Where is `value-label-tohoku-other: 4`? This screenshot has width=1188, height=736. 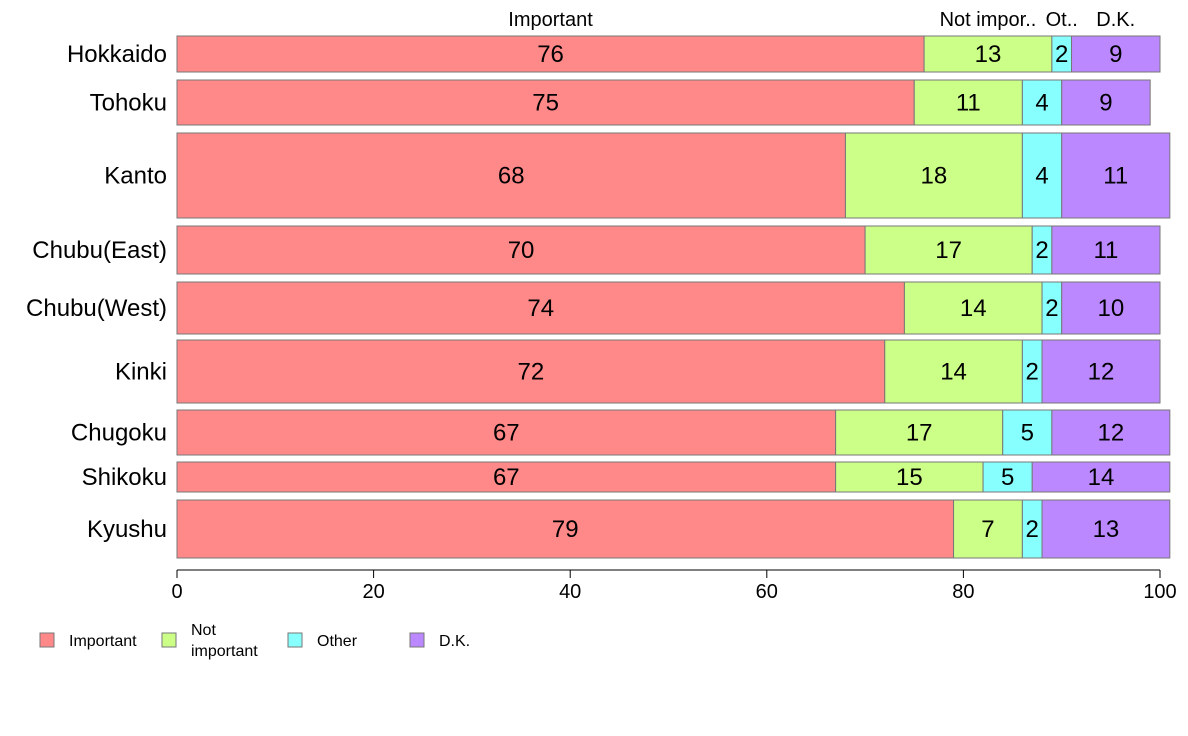
value-label-tohoku-other: 4 is located at coordinates (1041, 103).